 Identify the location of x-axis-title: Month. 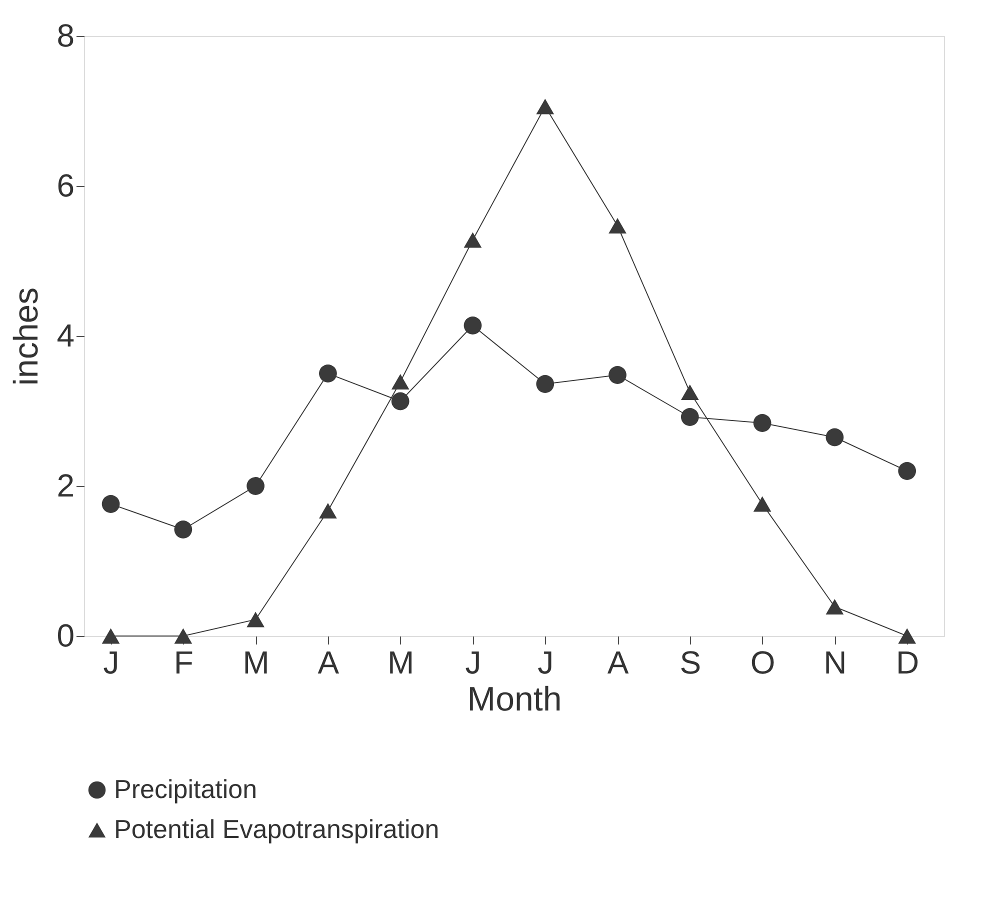
(514, 699).